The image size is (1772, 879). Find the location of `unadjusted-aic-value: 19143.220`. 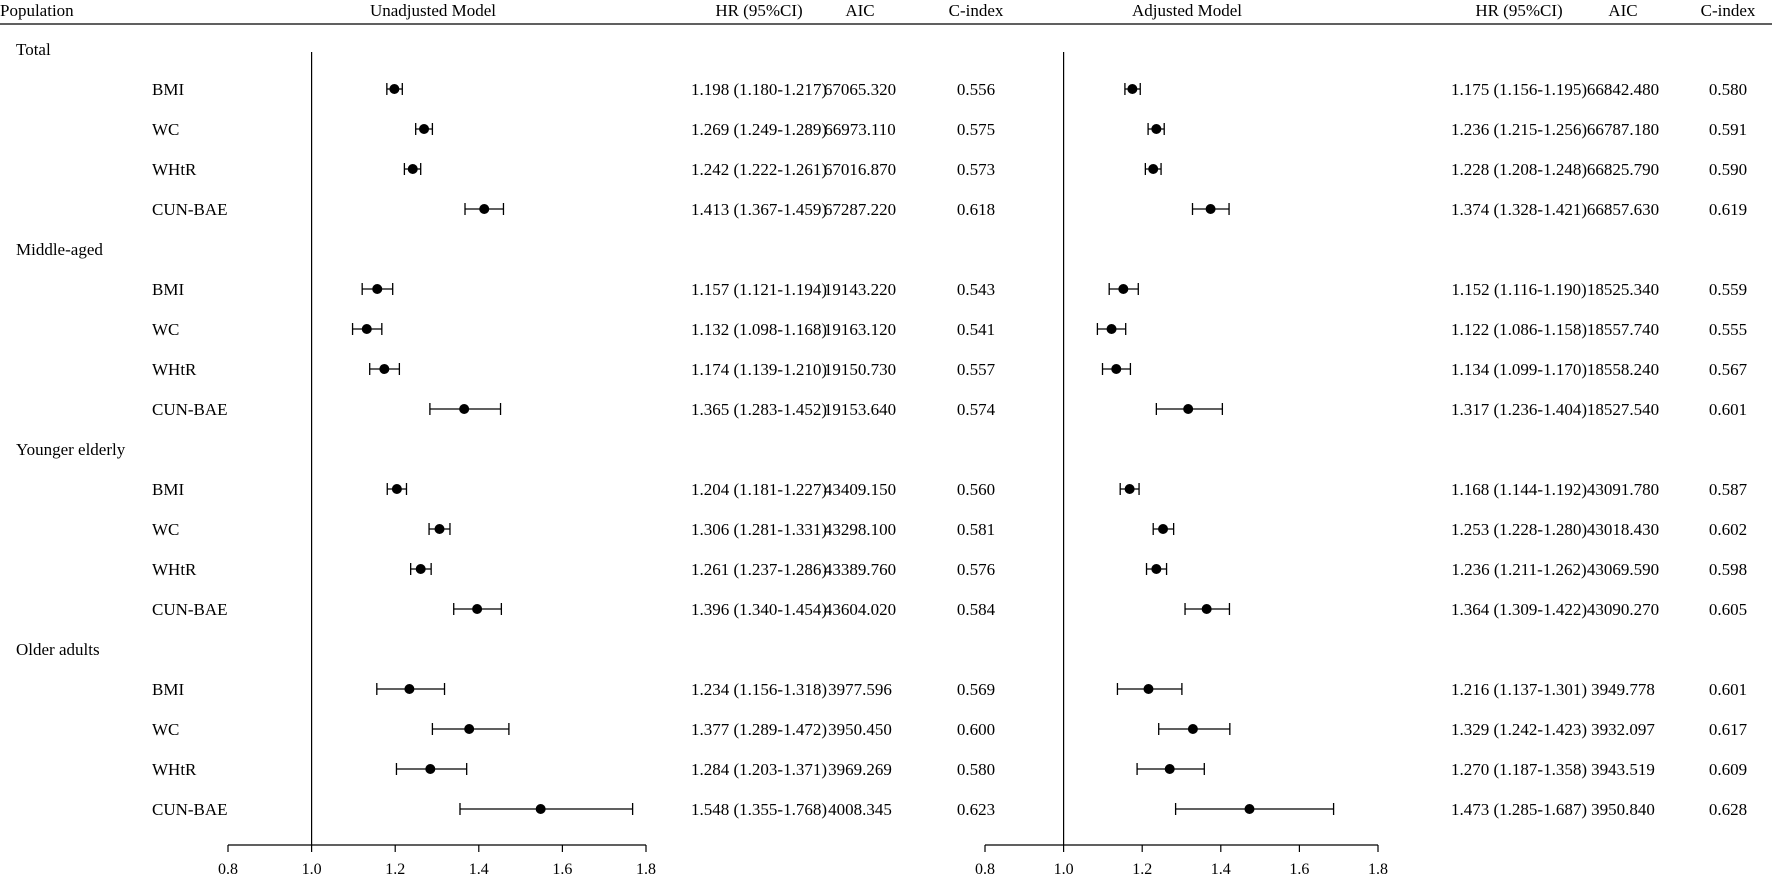

unadjusted-aic-value: 19143.220 is located at coordinates (860, 289).